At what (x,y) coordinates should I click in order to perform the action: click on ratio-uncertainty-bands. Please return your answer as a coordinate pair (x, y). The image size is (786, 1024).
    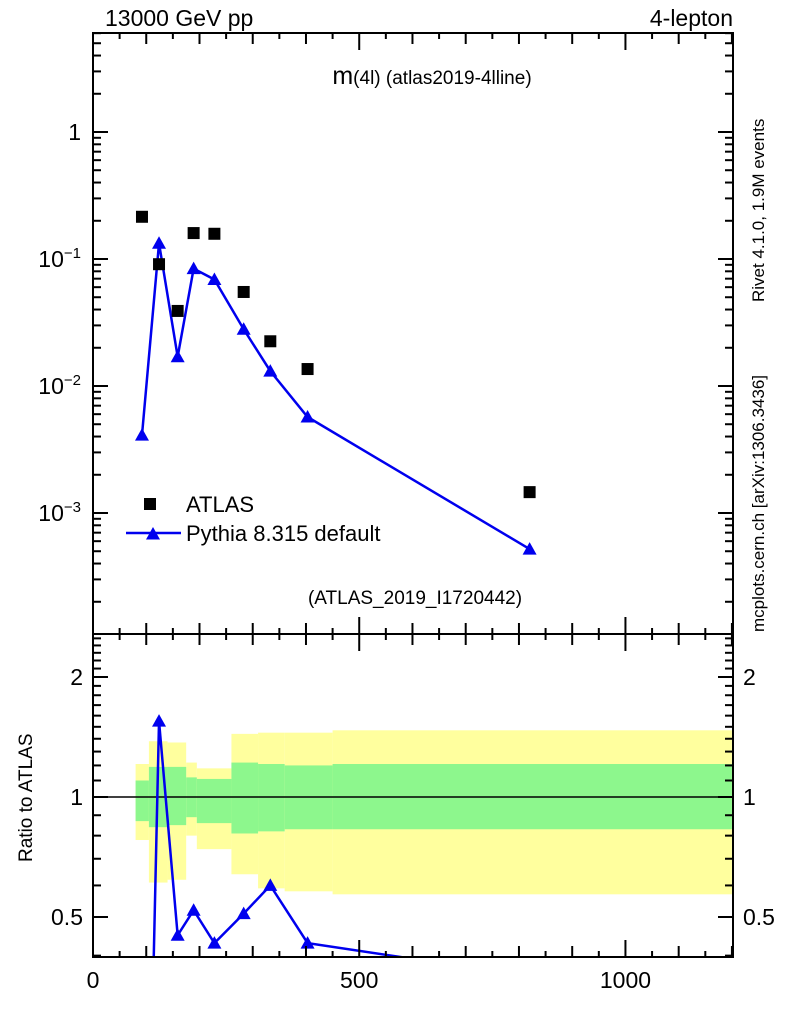
    Looking at the image, I should click on (433, 812).